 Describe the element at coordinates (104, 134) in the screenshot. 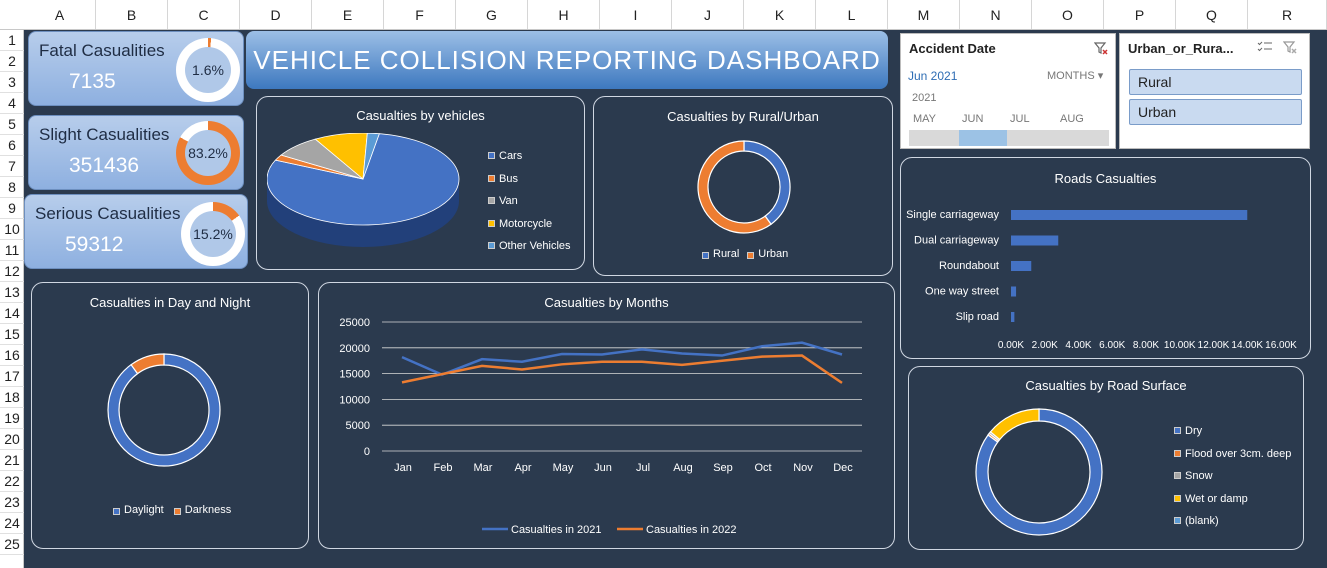

I see `kpi-slight-title: Slight Casualities` at that location.